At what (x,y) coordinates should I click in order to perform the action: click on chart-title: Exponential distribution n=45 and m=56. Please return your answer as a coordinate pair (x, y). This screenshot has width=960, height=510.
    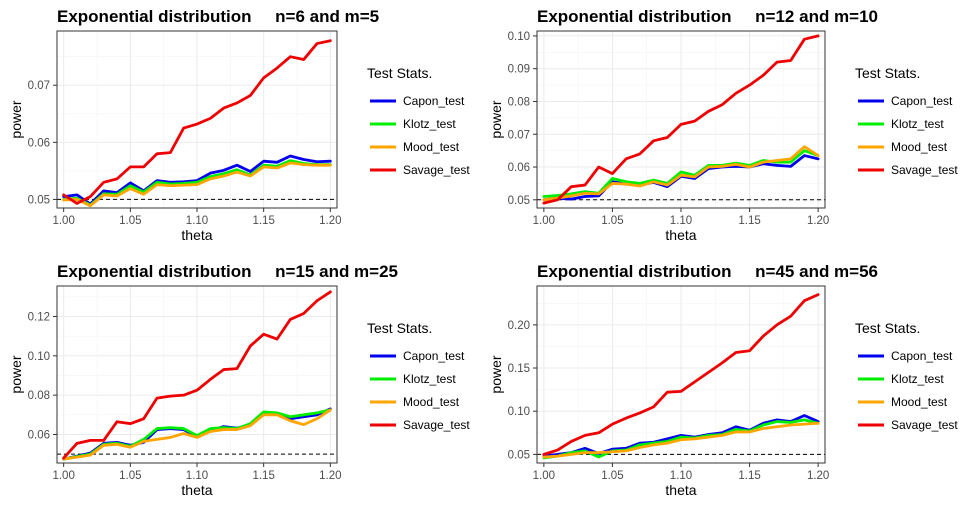
    Looking at the image, I should click on (707, 271).